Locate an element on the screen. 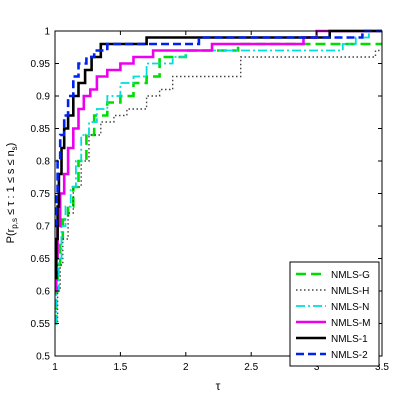 This screenshot has height=407, width=420. y-tick-label: 0.55 is located at coordinates (41, 324).